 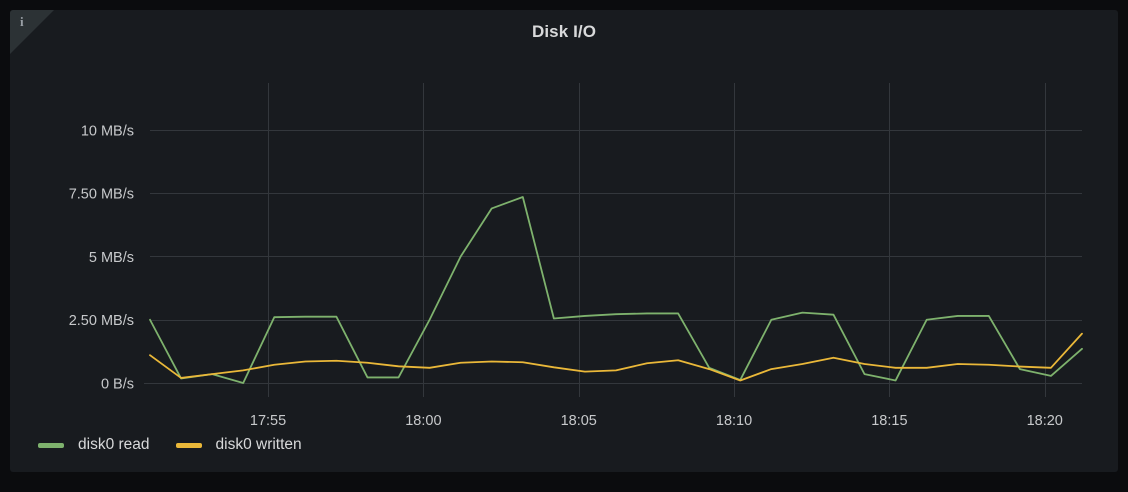 I want to click on x-axis-tick-label: 18:20, so click(x=1045, y=421).